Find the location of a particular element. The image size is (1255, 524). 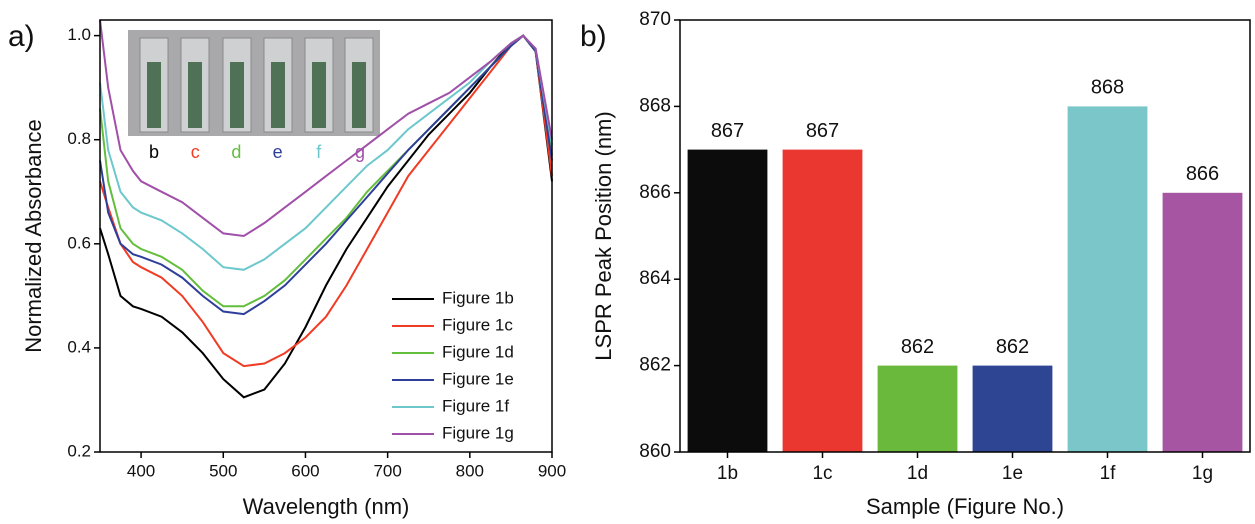

x-tick-label: 600 is located at coordinates (305, 470).